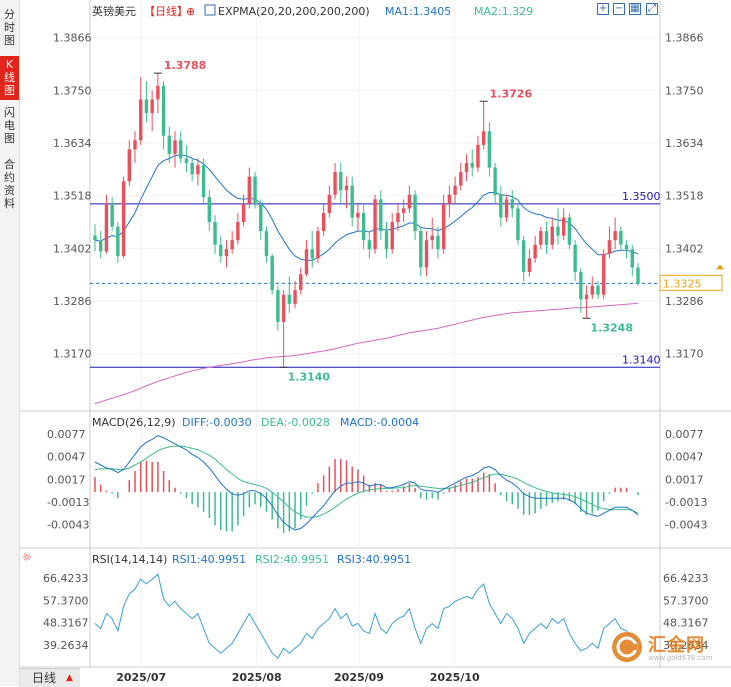 This screenshot has width=731, height=687. Describe the element at coordinates (9, 184) in the screenshot. I see `tab-contract-info: 合约资料` at that location.